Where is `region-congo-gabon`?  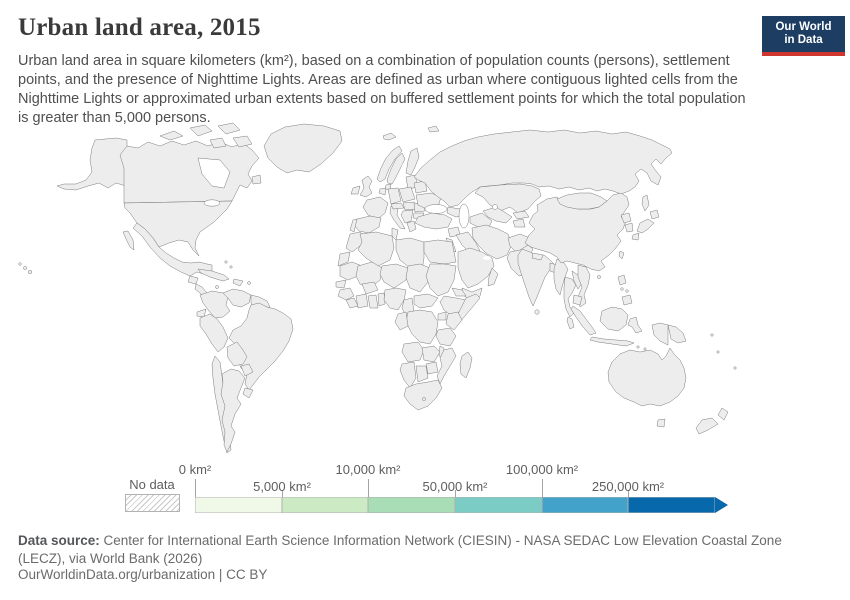 region-congo-gabon is located at coordinates (401, 321).